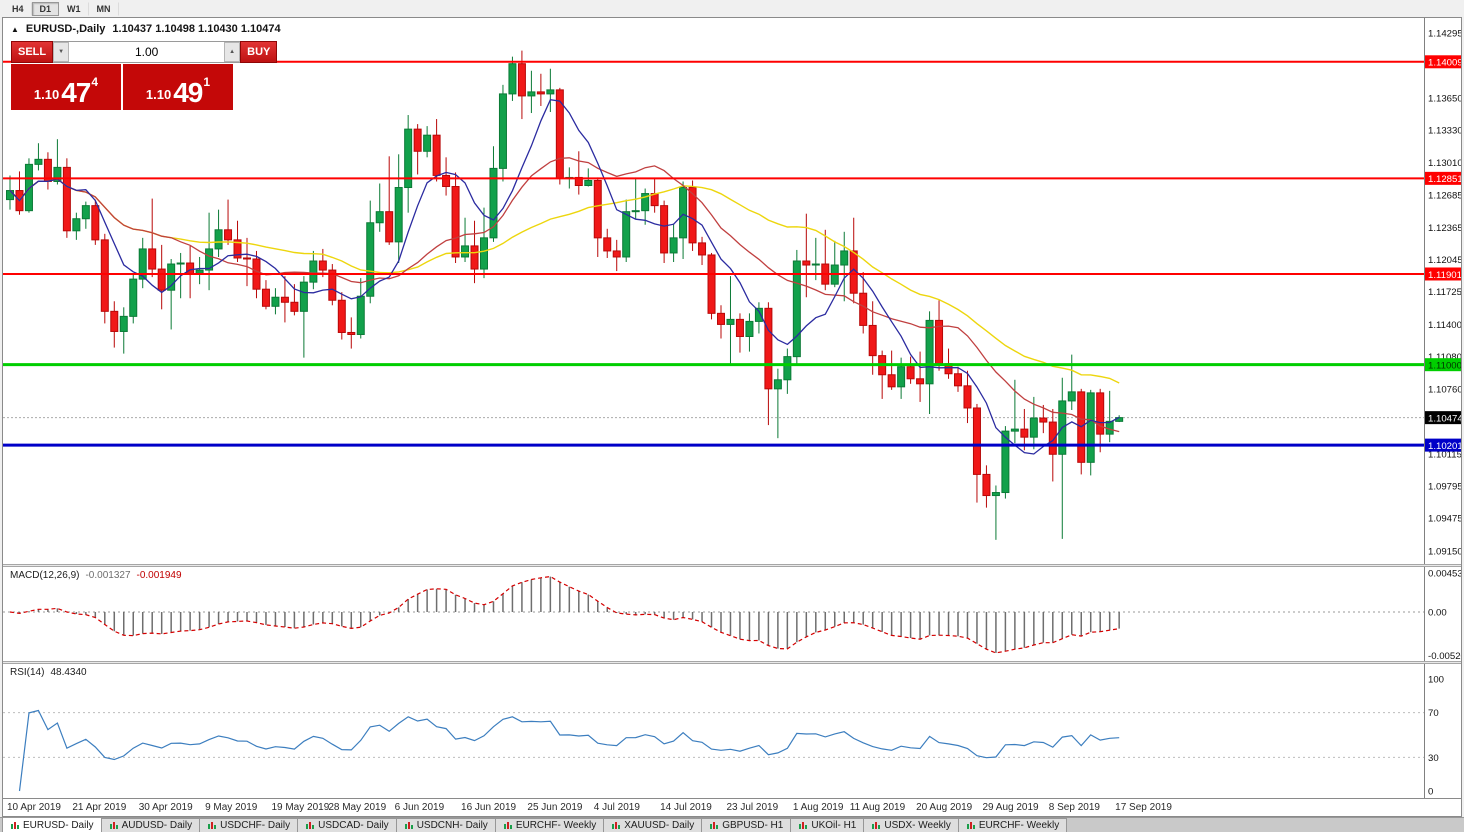  Describe the element at coordinates (150, 825) in the screenshot. I see `chart-tab: AUDUSD- Daily` at that location.